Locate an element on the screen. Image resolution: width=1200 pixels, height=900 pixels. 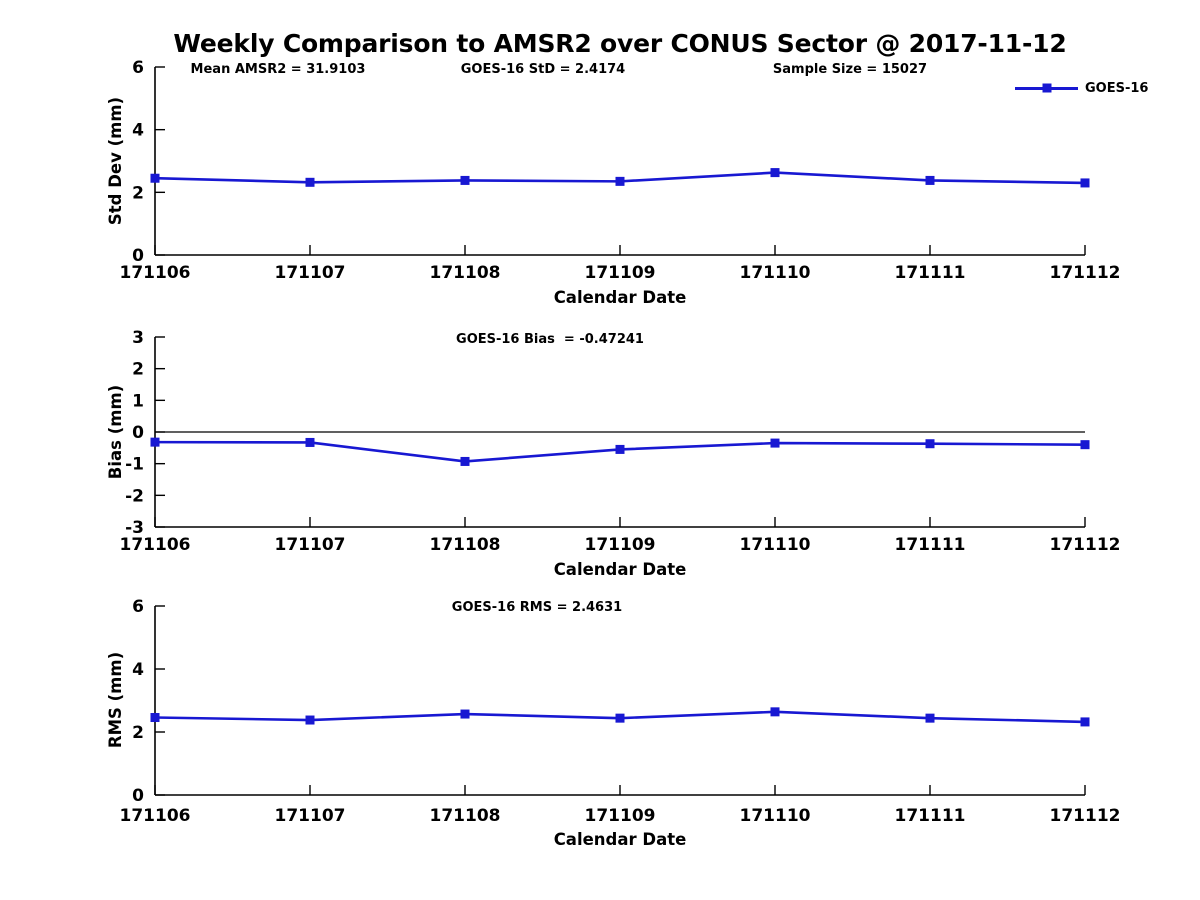
legend-line-sample is located at coordinates (1046, 88).